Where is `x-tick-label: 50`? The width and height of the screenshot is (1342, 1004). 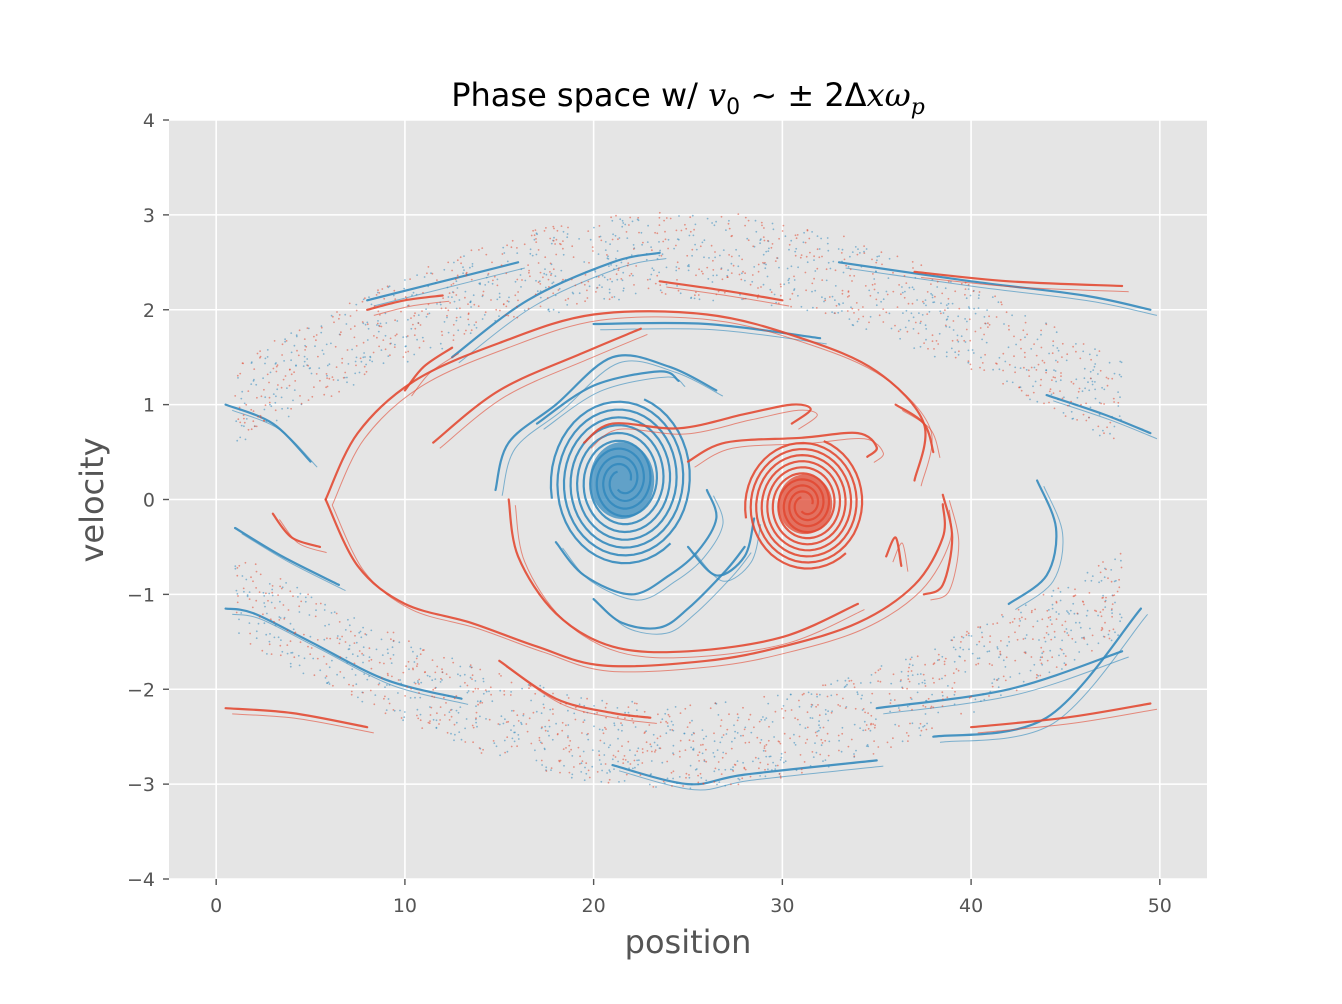 x-tick-label: 50 is located at coordinates (1160, 906).